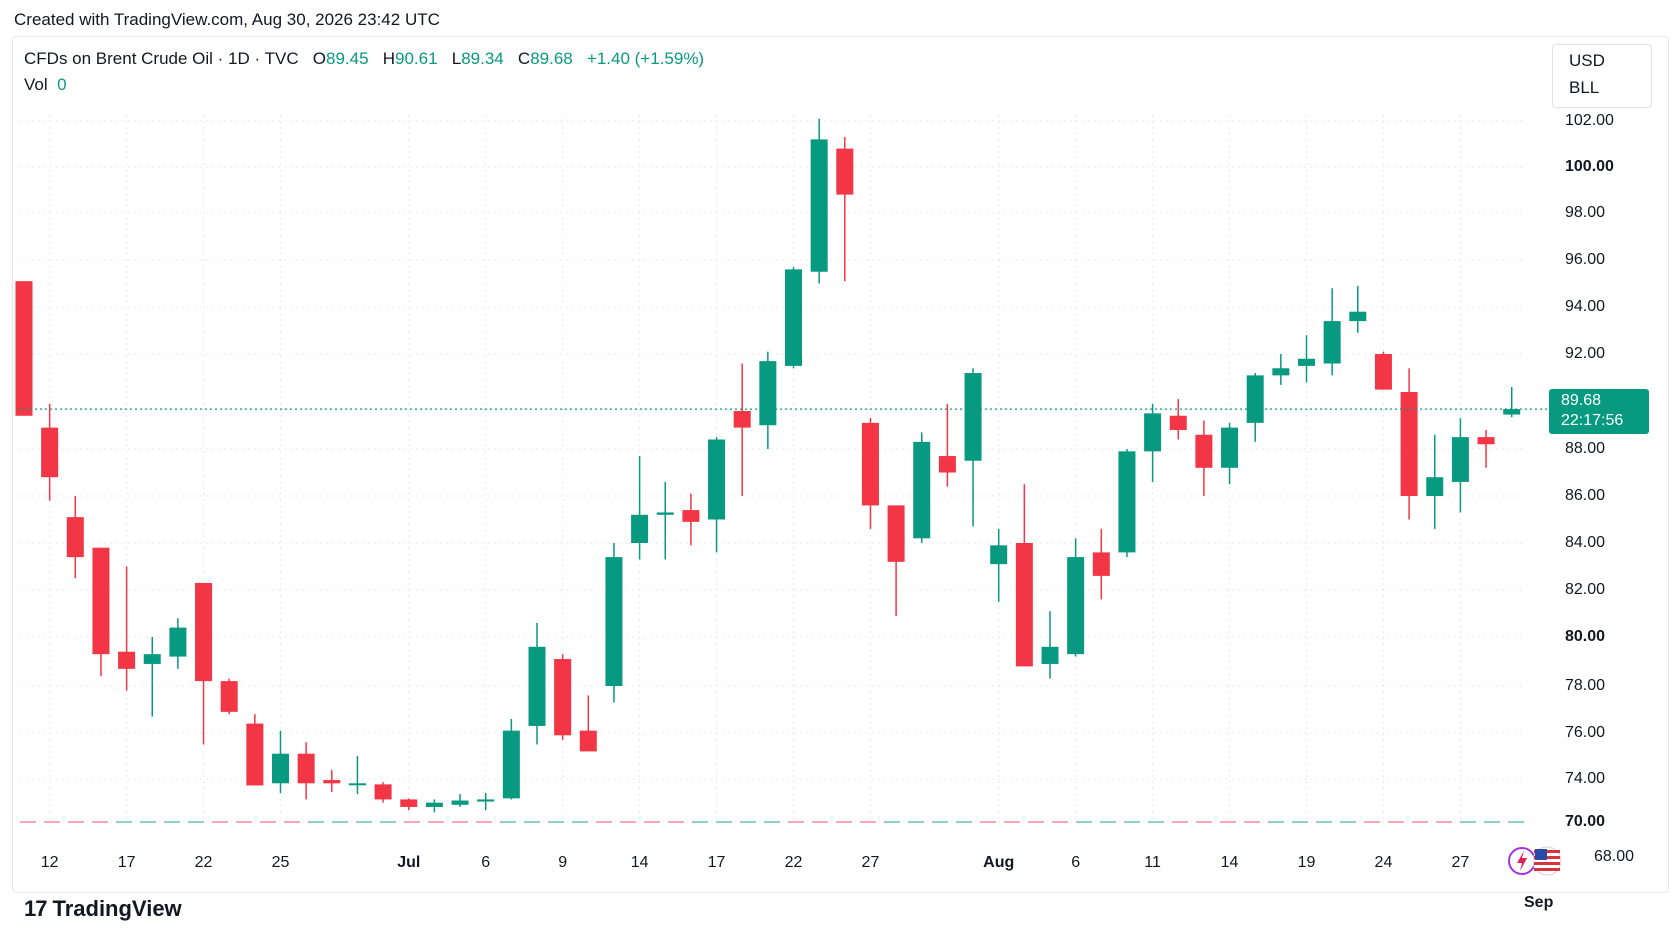  Describe the element at coordinates (1585, 212) in the screenshot. I see `y-tick-label: 98.00` at that location.